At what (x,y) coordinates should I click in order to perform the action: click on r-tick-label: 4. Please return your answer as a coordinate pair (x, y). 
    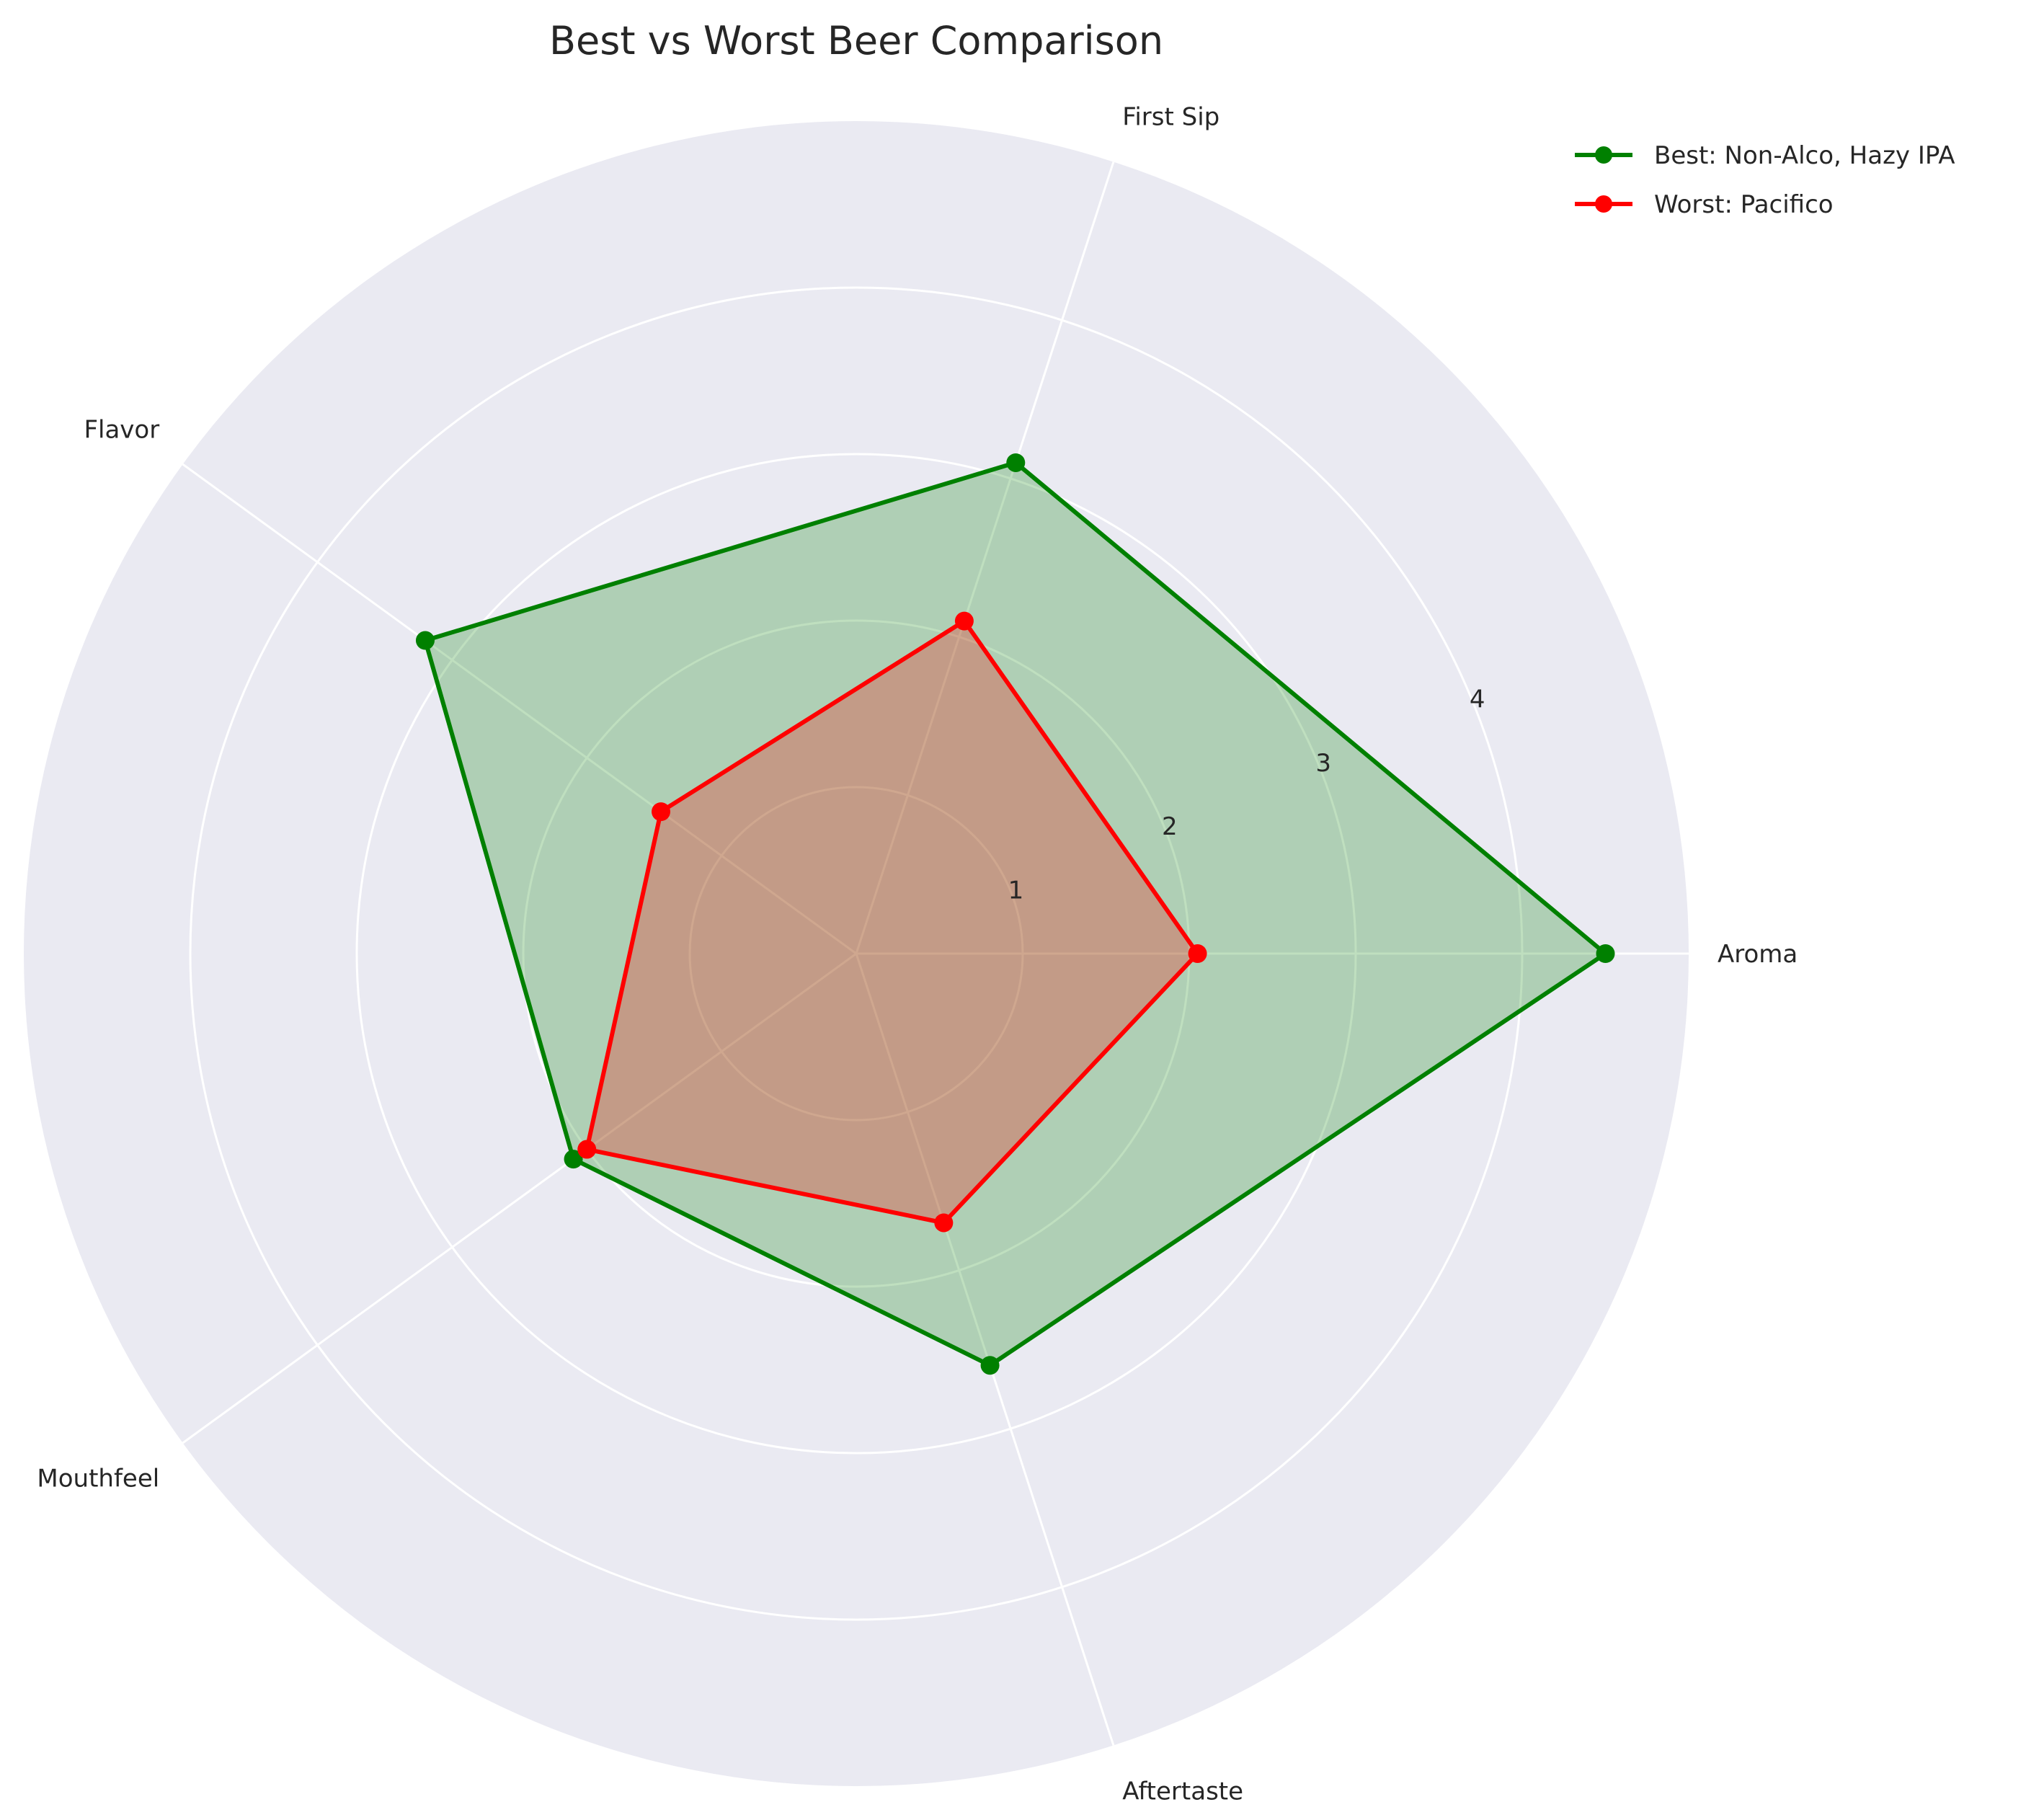
    Looking at the image, I should click on (1477, 699).